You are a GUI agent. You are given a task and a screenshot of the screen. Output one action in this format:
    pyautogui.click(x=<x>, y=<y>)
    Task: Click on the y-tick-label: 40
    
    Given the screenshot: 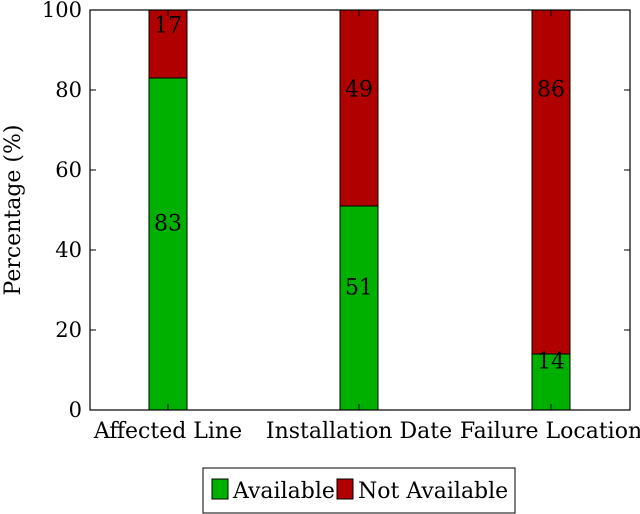 What is the action you would take?
    pyautogui.click(x=68, y=250)
    